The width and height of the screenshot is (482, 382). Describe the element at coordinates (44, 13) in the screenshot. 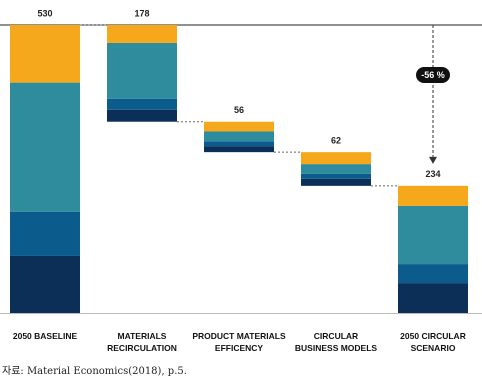

I see `total-label: 530` at that location.